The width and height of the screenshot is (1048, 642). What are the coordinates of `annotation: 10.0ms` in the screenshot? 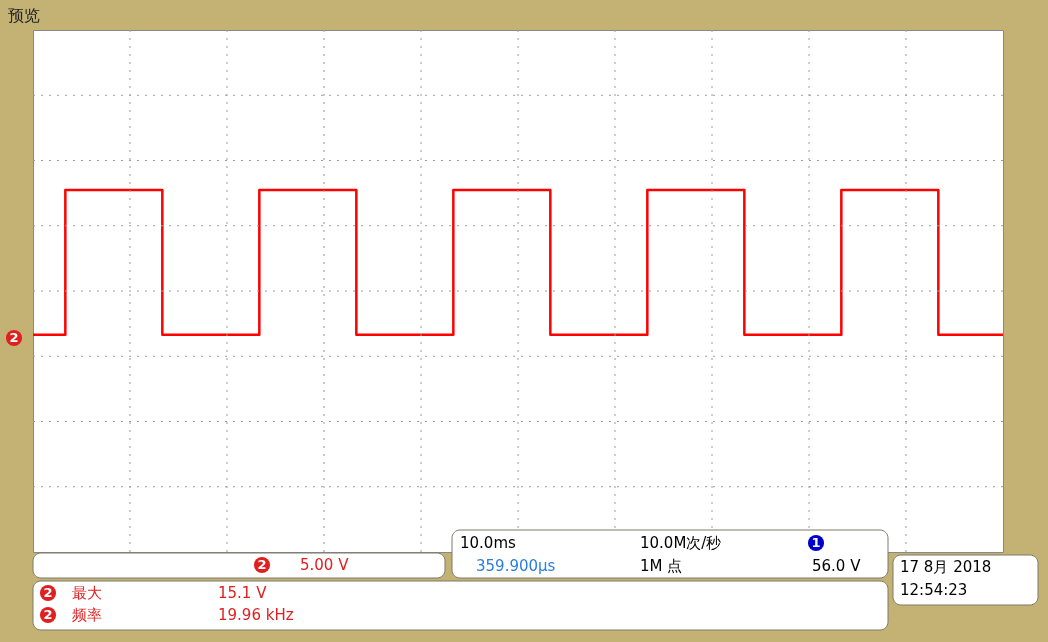 It's located at (488, 543).